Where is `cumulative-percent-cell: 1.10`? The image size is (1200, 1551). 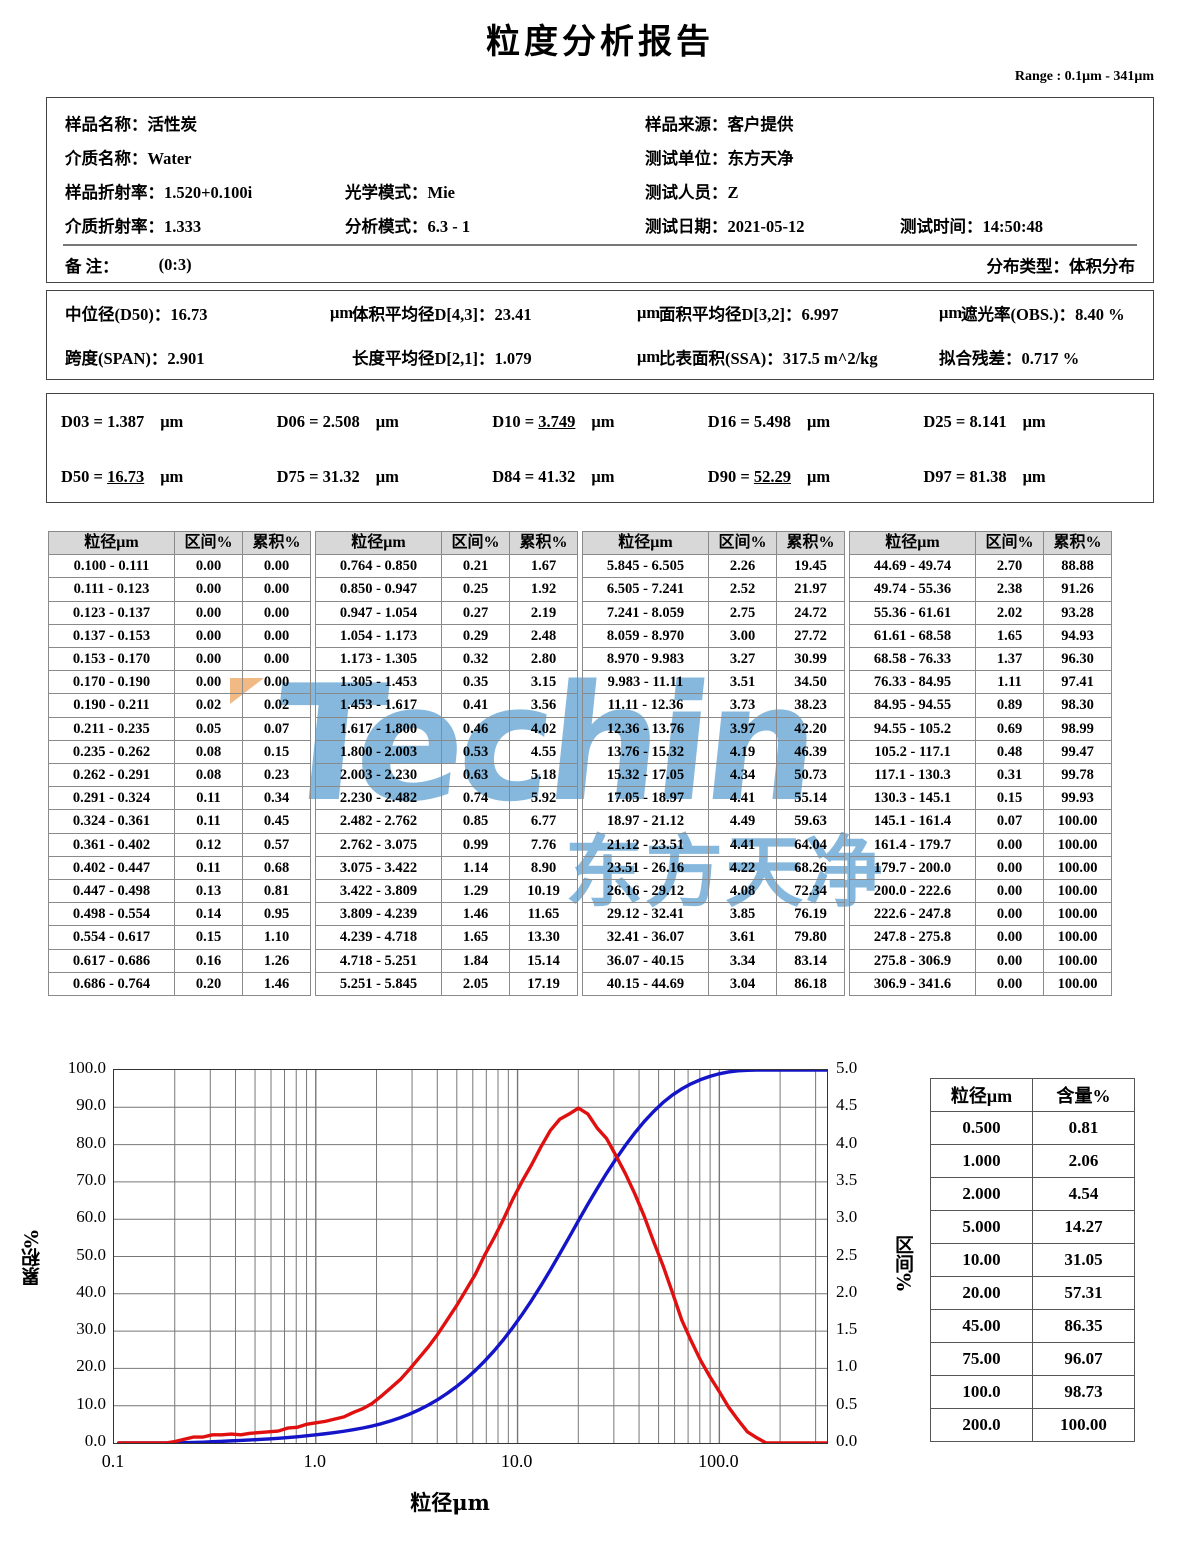
cumulative-percent-cell: 1.10 is located at coordinates (276, 937).